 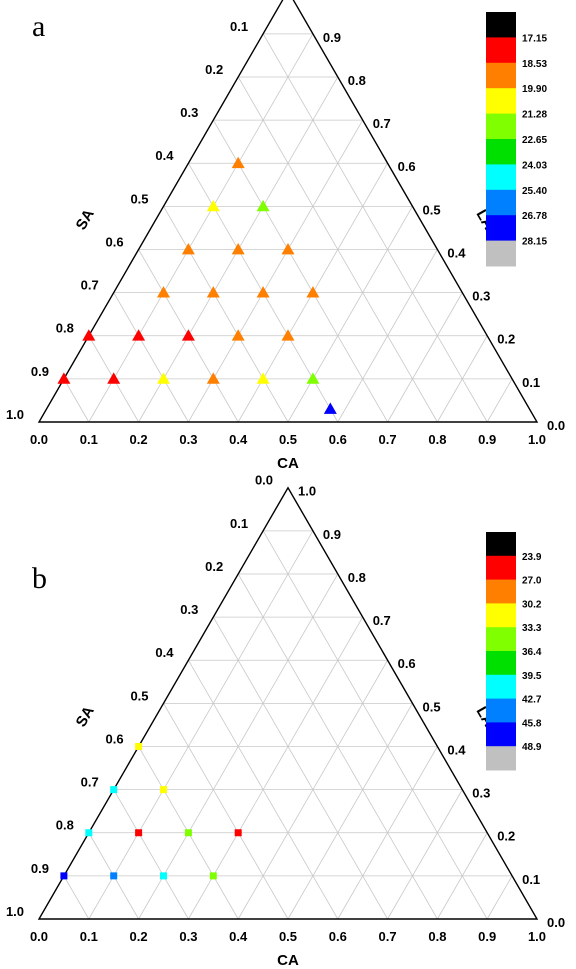 I want to click on panel-b-la-tick-label: 0.3, so click(x=481, y=793).